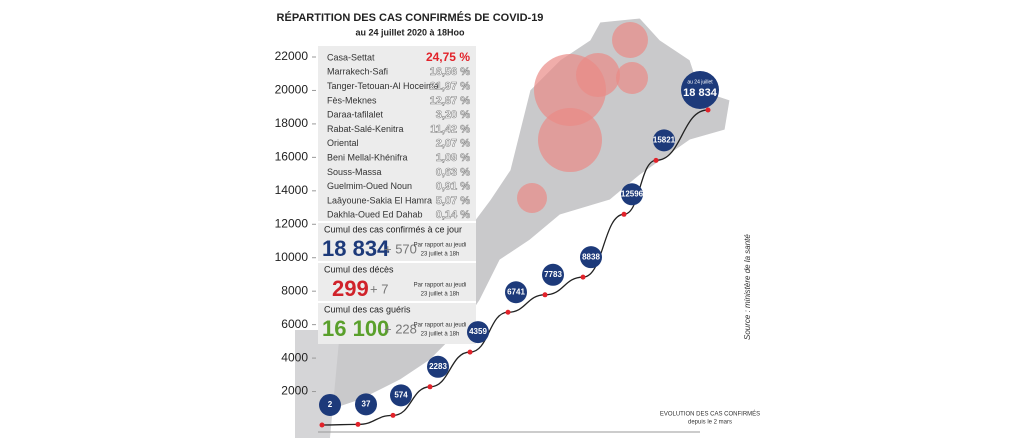 Image resolution: width=1030 pixels, height=438 pixels. I want to click on stat-total: 18 834, so click(356, 248).